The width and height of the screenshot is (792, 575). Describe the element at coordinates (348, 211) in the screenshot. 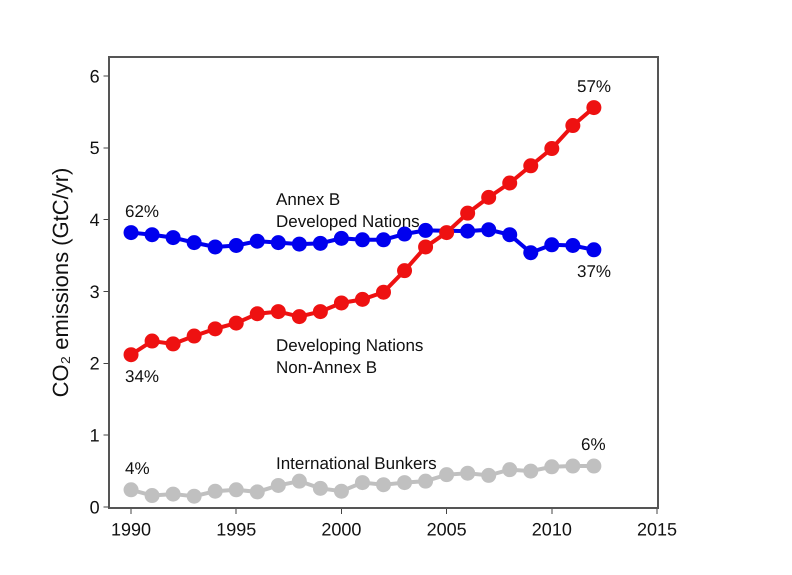

I see `series-label: Annex B Developed Nations` at that location.